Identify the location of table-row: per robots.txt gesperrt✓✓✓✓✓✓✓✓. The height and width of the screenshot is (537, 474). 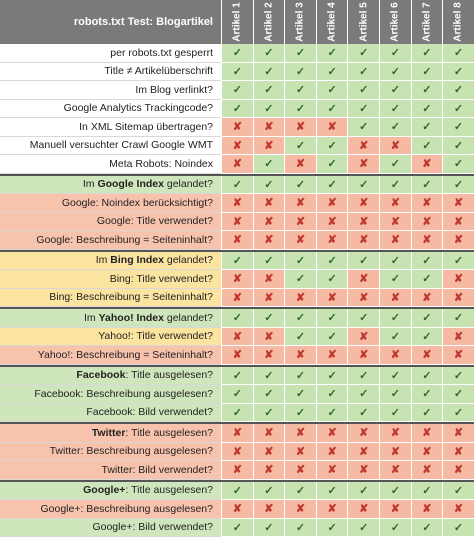
(237, 53).